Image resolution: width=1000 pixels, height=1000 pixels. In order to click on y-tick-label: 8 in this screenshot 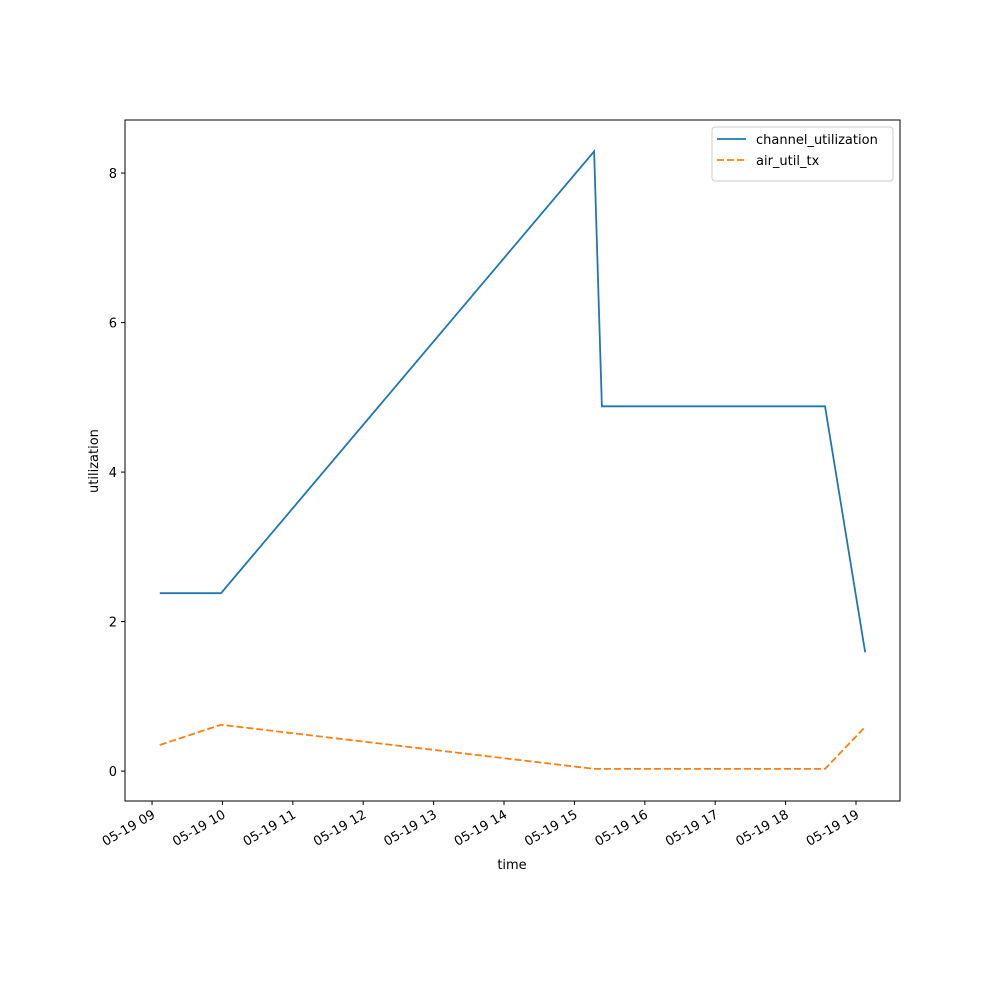, I will do `click(113, 174)`.